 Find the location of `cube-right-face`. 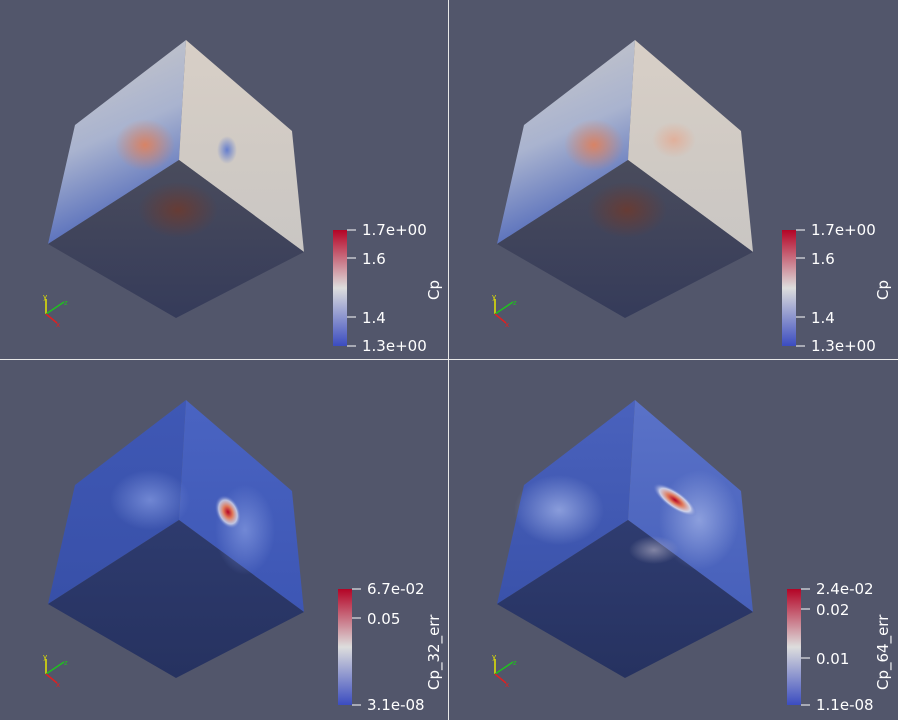

cube-right-face is located at coordinates (241, 146).